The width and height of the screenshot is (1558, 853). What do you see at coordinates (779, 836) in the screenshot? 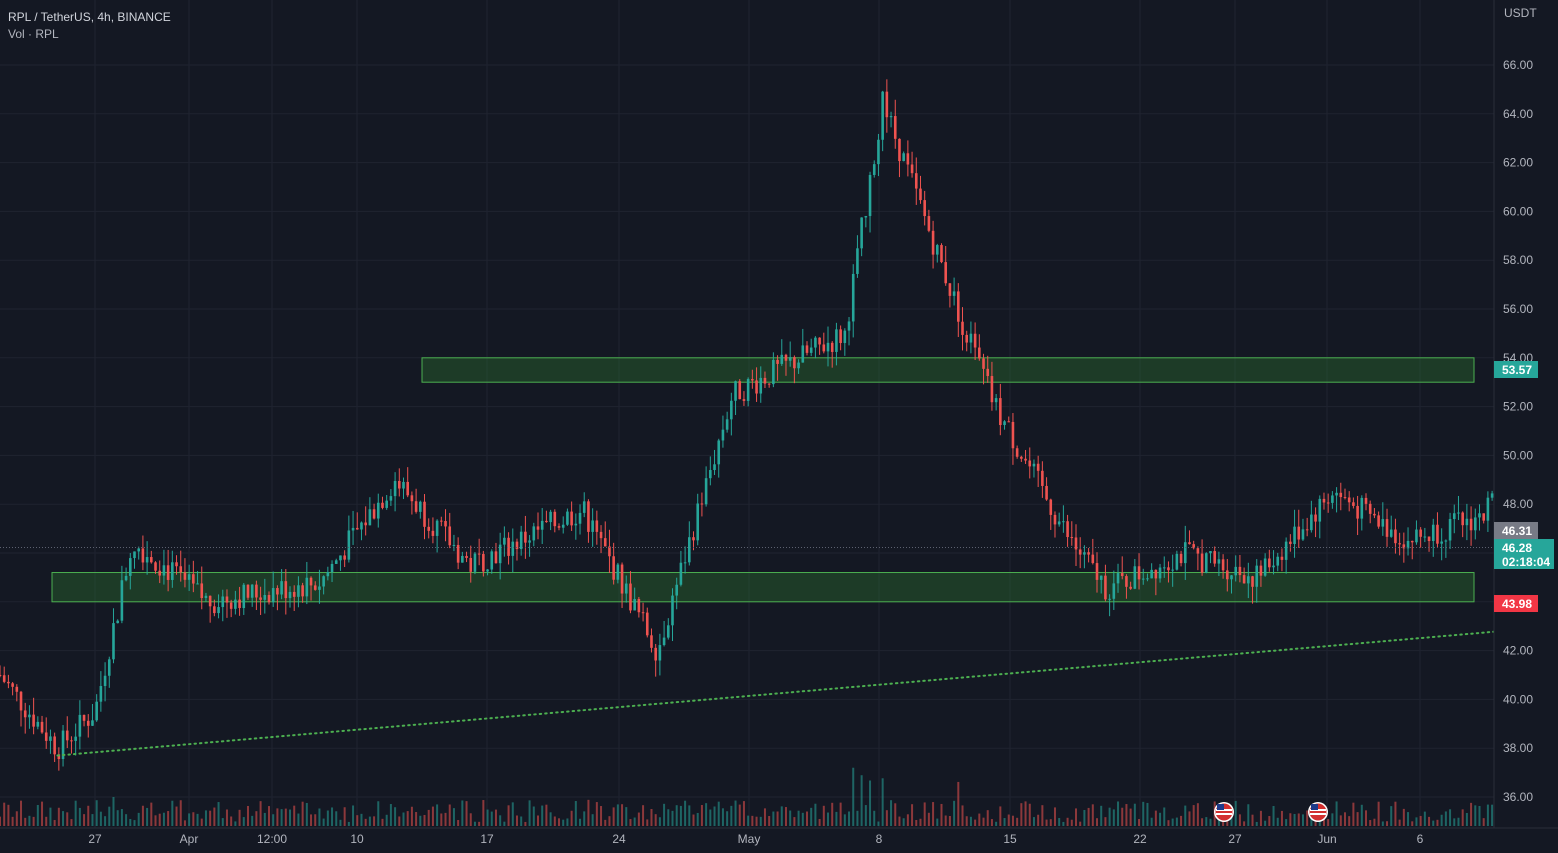
I see `time-axis: 27 Apr 12:00 10 17 24 May 8 15 22 27 Jun 6` at bounding box center [779, 836].